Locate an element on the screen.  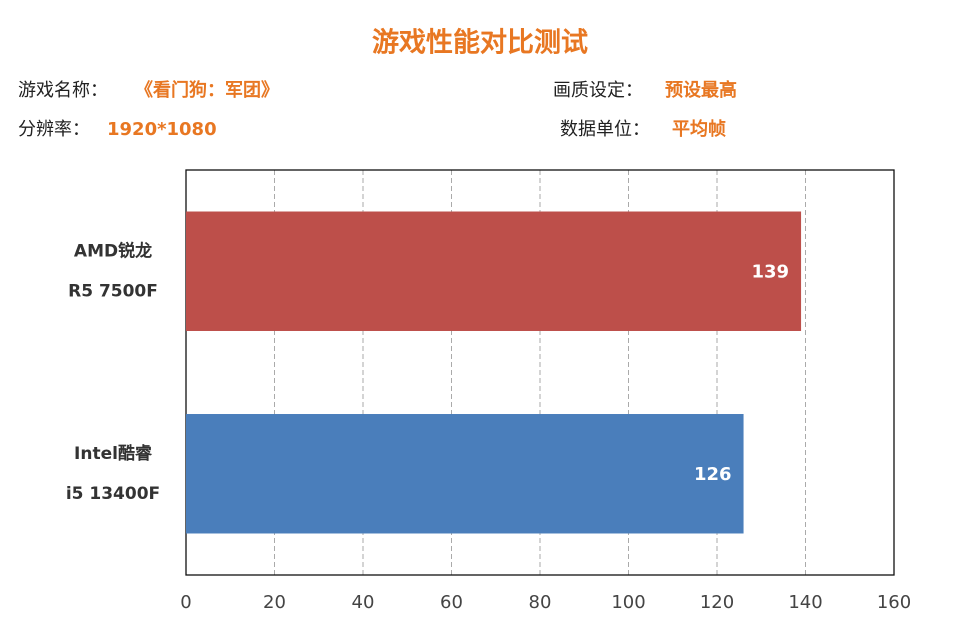
x-tick-label: 40 is located at coordinates (363, 602).